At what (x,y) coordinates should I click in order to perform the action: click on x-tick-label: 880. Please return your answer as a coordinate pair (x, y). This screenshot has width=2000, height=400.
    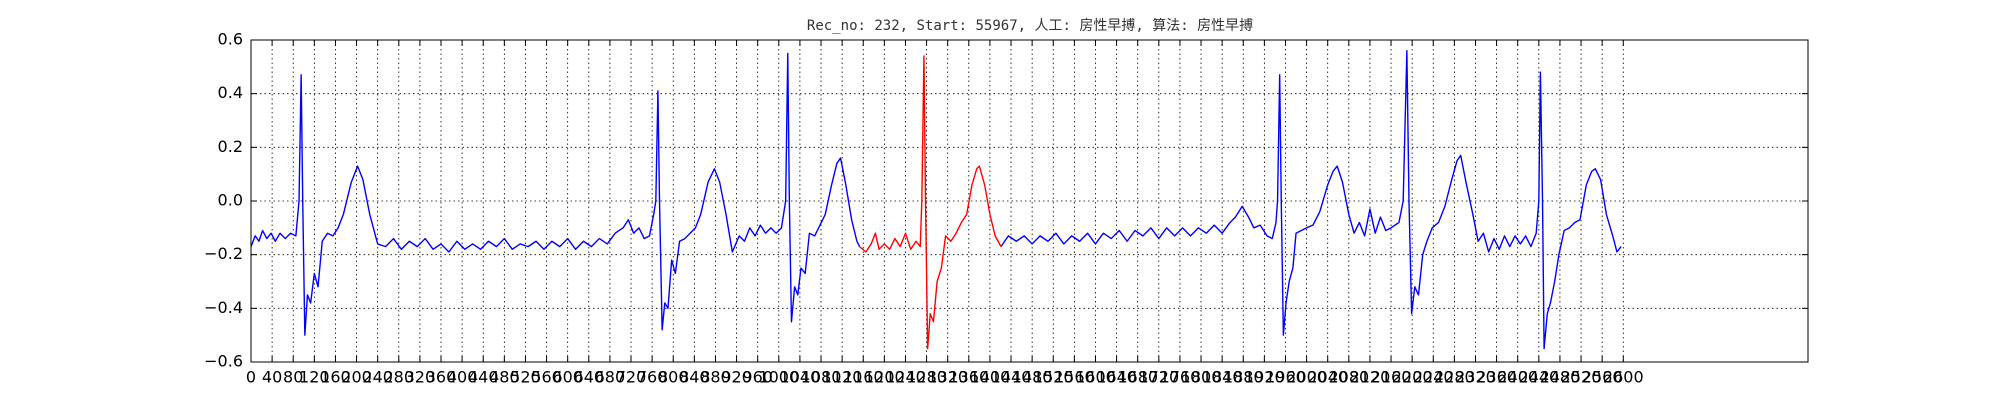
    Looking at the image, I should click on (715, 377).